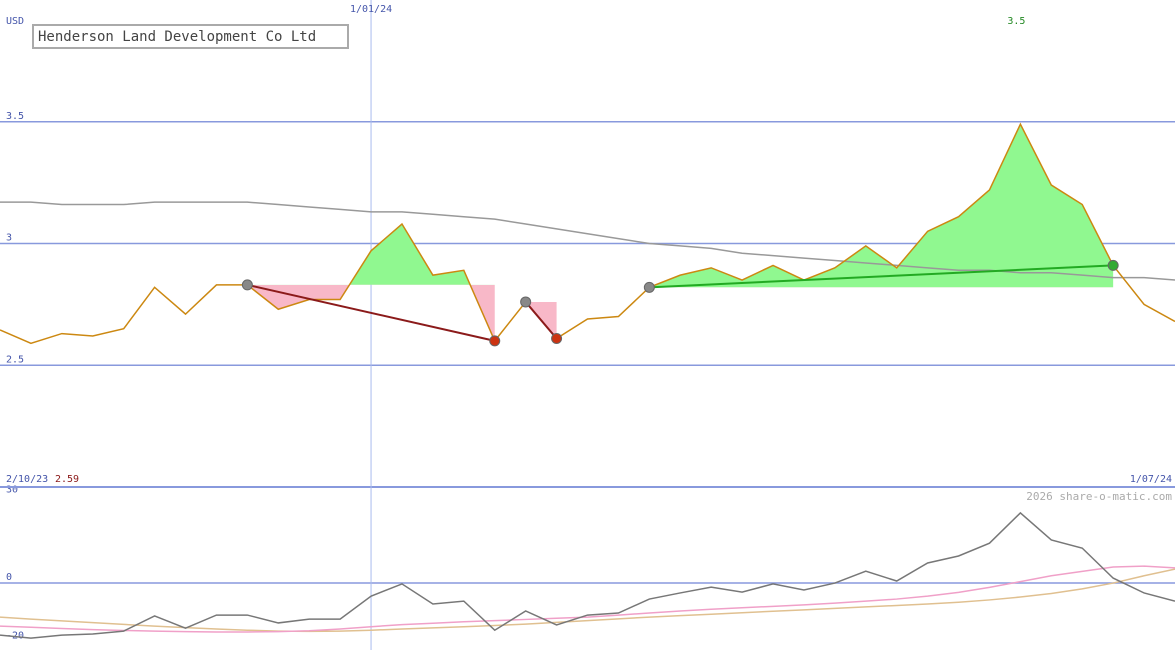 This screenshot has width=1175, height=650. What do you see at coordinates (27, 479) in the screenshot?
I see `x-tick-label: 2/10/23` at bounding box center [27, 479].